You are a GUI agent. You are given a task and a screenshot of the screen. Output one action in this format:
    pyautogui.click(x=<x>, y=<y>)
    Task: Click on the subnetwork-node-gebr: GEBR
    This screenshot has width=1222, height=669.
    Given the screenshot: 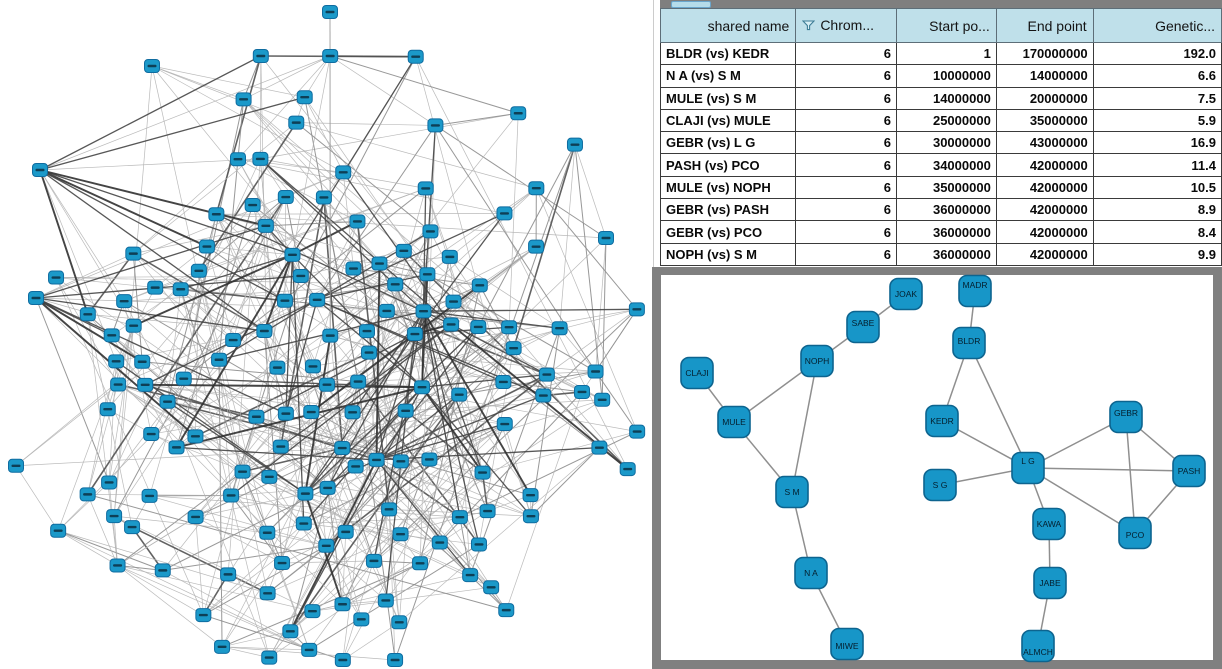 What is the action you would take?
    pyautogui.click(x=1126, y=417)
    